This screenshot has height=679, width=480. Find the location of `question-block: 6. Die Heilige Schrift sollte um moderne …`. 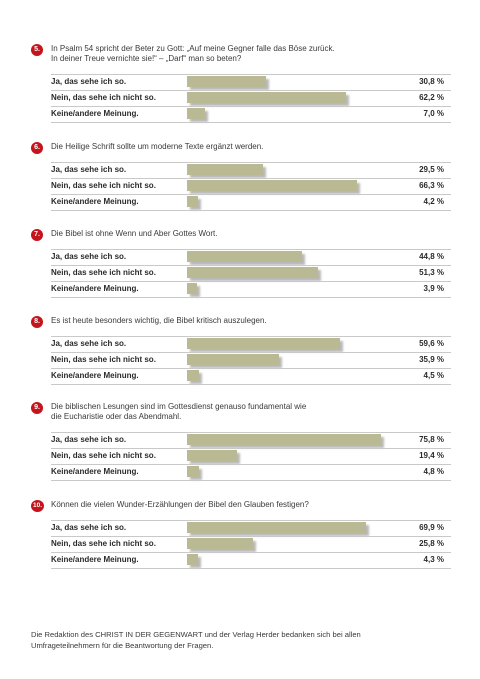

question-block: 6. Die Heilige Schrift sollte um moderne … is located at coordinates (241, 176).